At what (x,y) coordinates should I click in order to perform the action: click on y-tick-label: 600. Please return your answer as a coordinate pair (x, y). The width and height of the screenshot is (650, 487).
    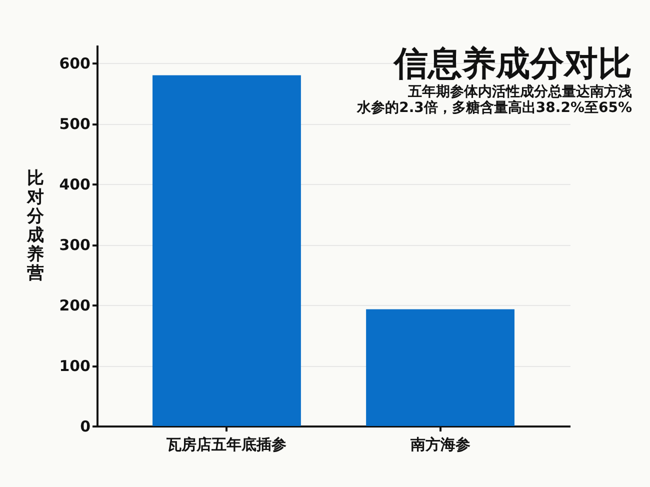
    Looking at the image, I should click on (74, 63).